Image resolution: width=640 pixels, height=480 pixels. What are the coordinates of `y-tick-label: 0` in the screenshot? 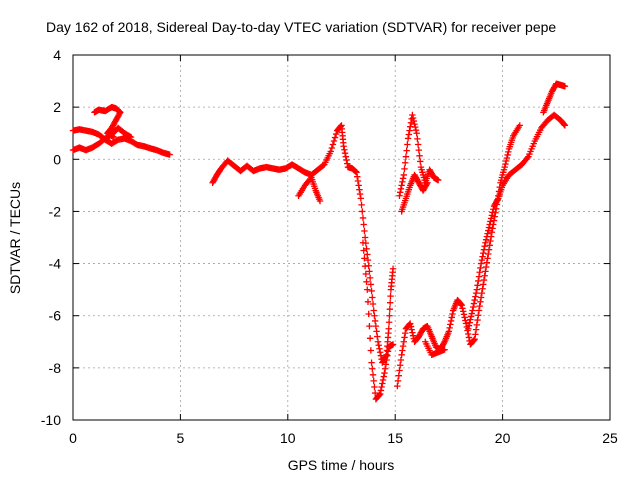 It's located at (57, 159).